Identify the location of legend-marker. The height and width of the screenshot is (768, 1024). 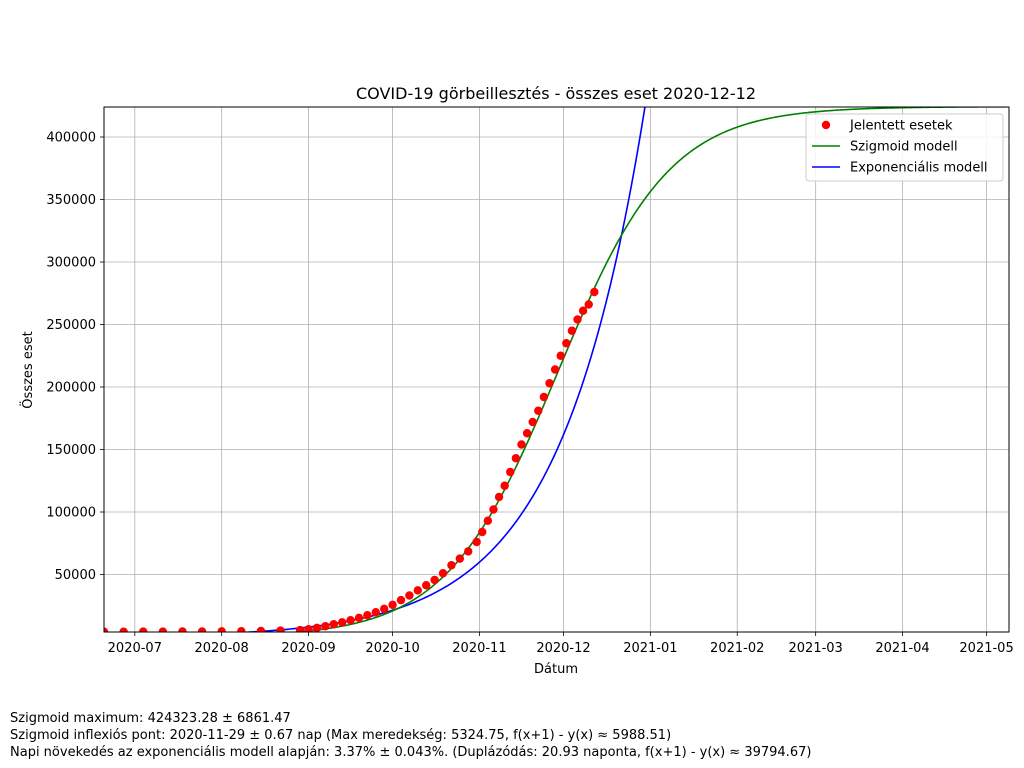
(826, 125).